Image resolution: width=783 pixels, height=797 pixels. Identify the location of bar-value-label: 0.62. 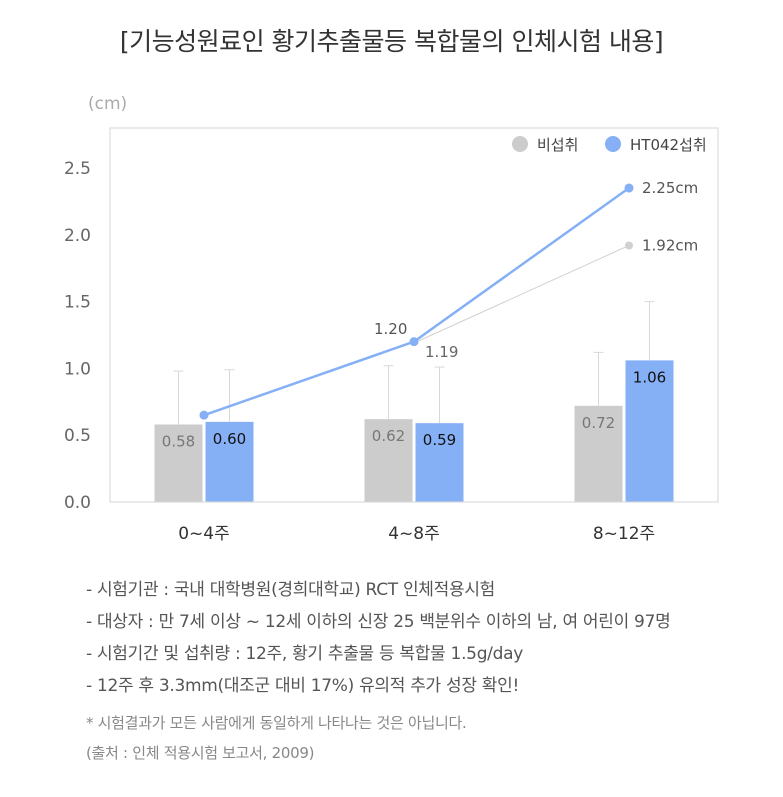
(388, 436).